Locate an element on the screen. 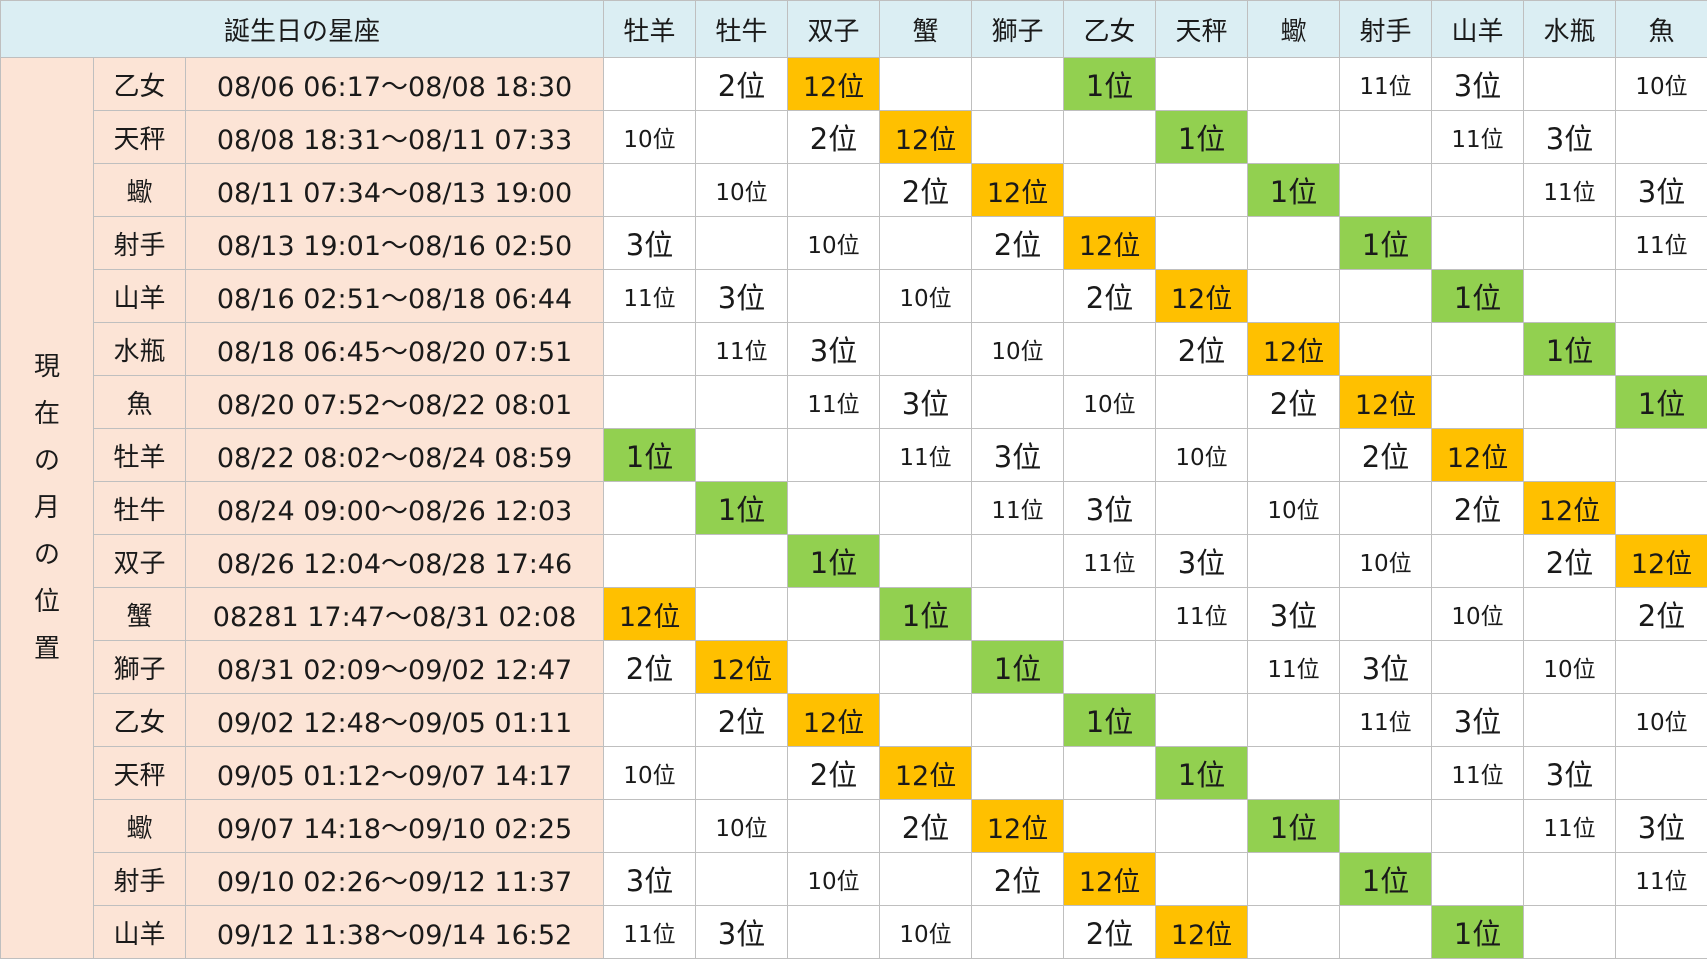 Image resolution: width=1707 pixels, height=959 pixels. period-cell: 08/11 07:34〜08/13 19:00 is located at coordinates (395, 190).